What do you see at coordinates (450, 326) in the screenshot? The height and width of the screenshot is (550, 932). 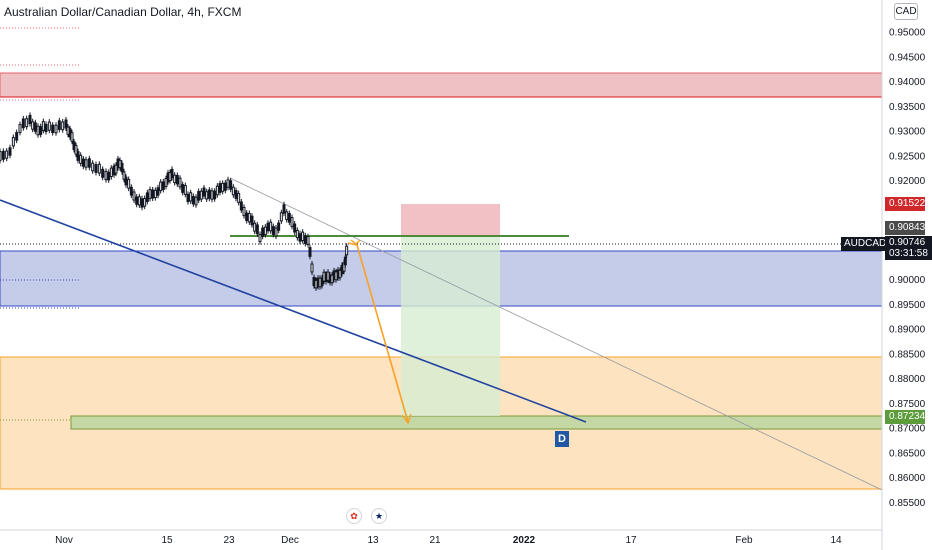 I see `take-profit-box` at bounding box center [450, 326].